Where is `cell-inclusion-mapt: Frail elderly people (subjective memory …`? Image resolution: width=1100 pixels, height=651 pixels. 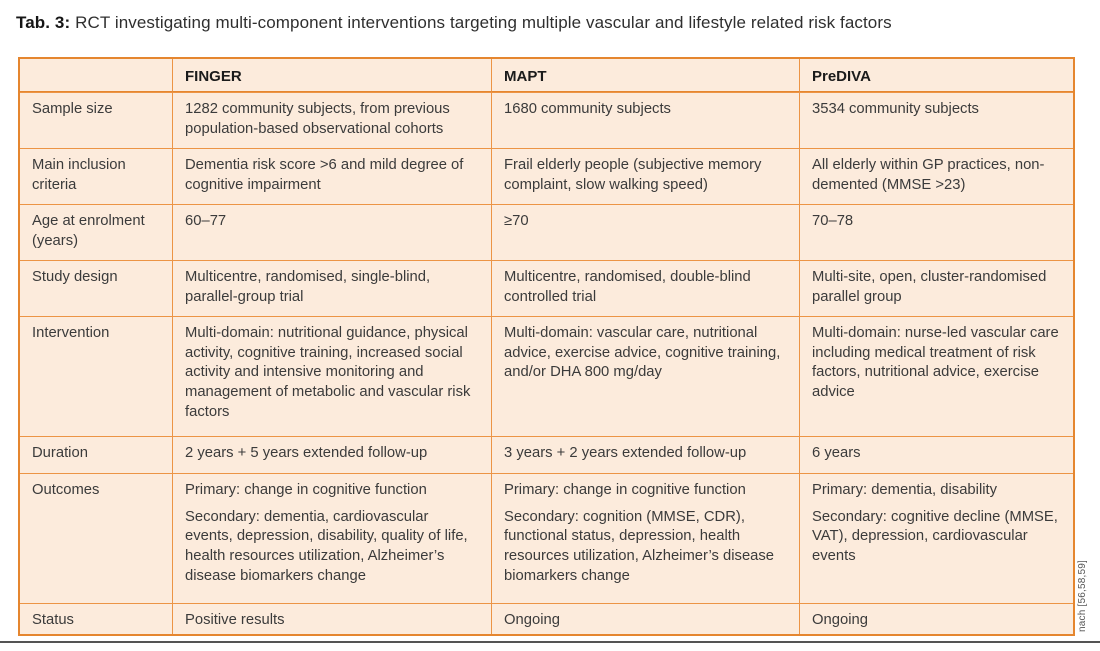
cell-inclusion-mapt: Frail elderly people (subjective memory … is located at coordinates (645, 176).